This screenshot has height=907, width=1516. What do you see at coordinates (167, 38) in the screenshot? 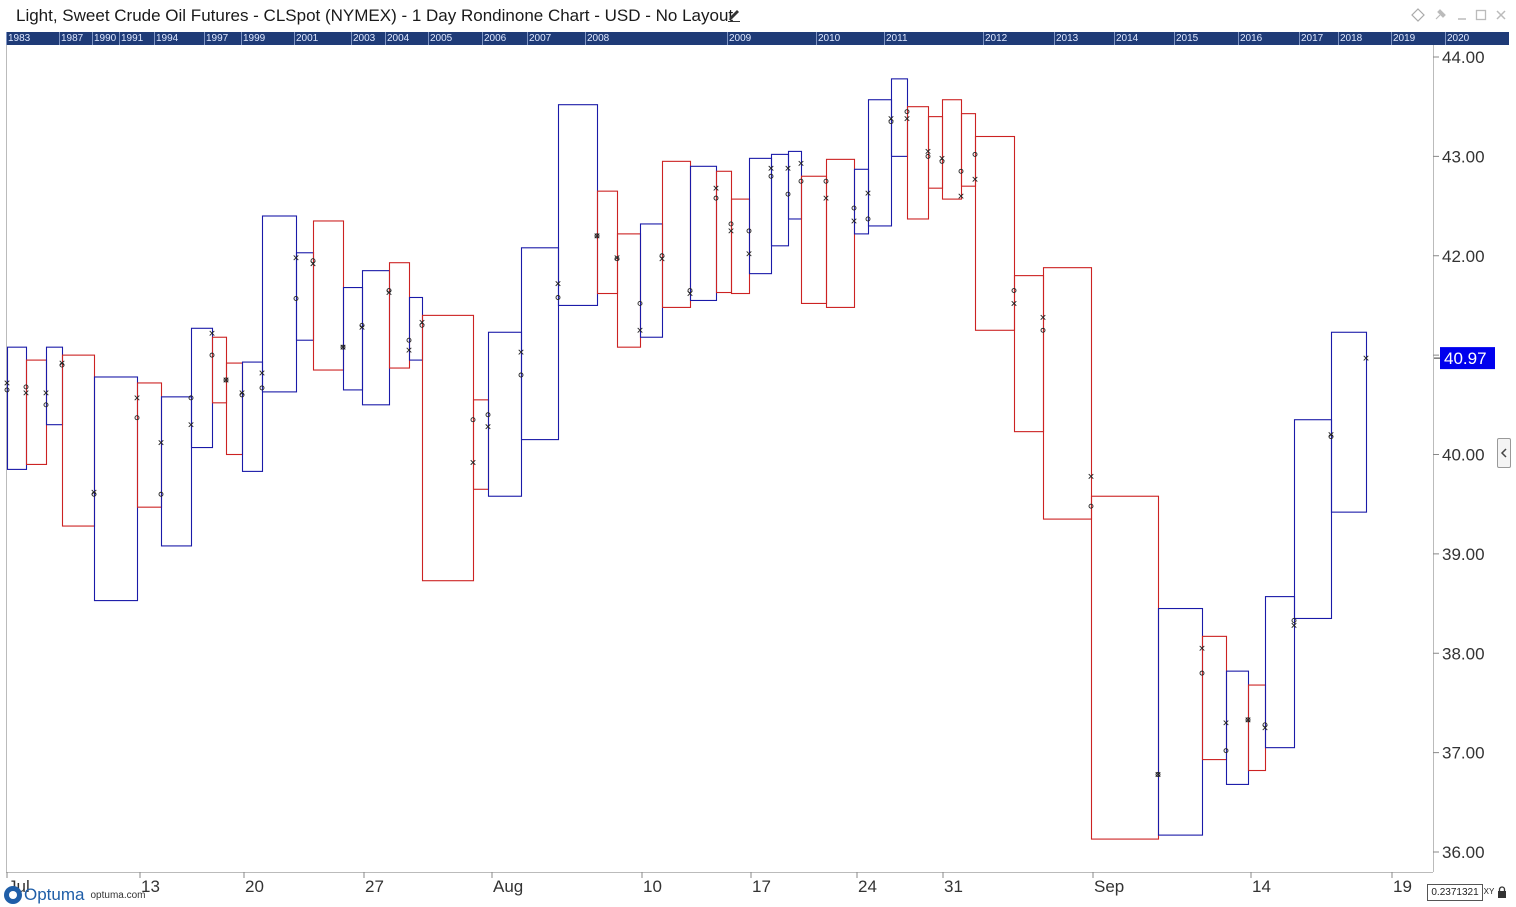
I see `year-label: 1994` at bounding box center [167, 38].